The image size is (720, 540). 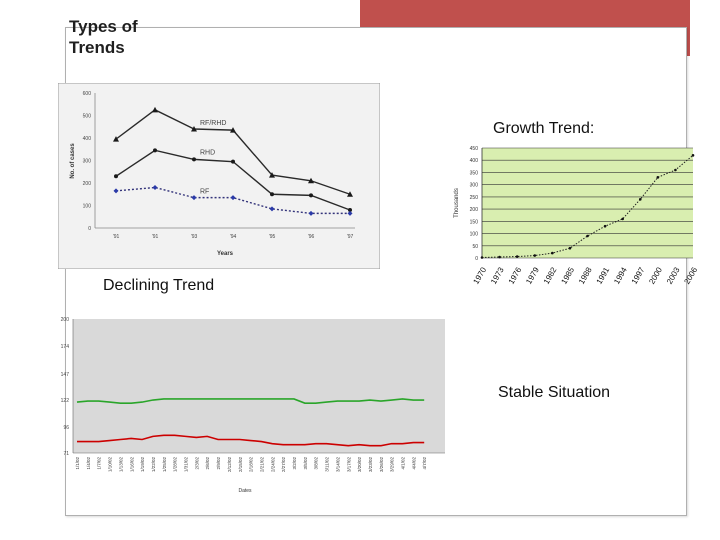 What do you see at coordinates (585, 275) in the screenshot?
I see `x-tick-label: 1988` at bounding box center [585, 275].